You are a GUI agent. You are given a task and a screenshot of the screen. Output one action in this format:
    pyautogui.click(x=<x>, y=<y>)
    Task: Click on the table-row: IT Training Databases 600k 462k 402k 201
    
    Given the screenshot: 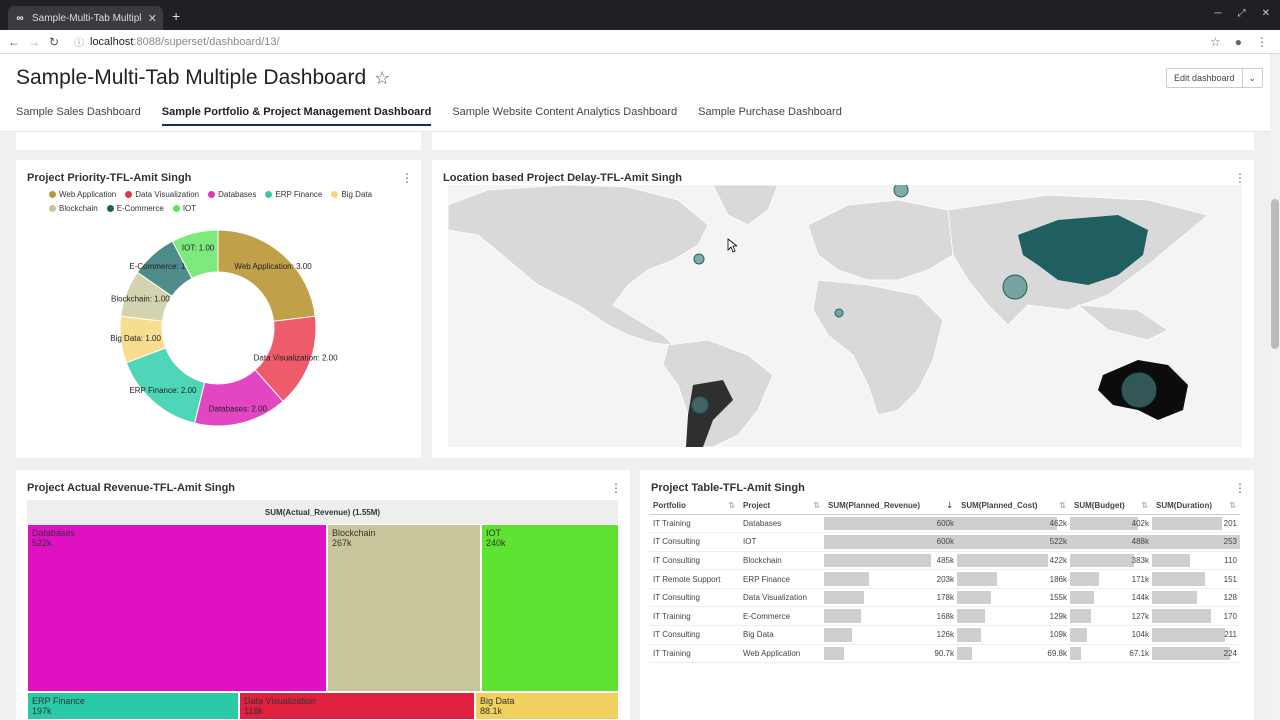 What is the action you would take?
    pyautogui.click(x=944, y=524)
    